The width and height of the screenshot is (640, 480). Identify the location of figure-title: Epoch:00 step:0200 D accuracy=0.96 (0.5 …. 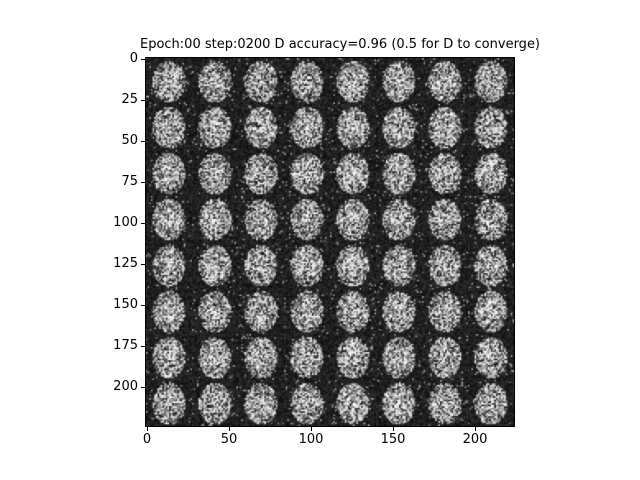
(340, 44).